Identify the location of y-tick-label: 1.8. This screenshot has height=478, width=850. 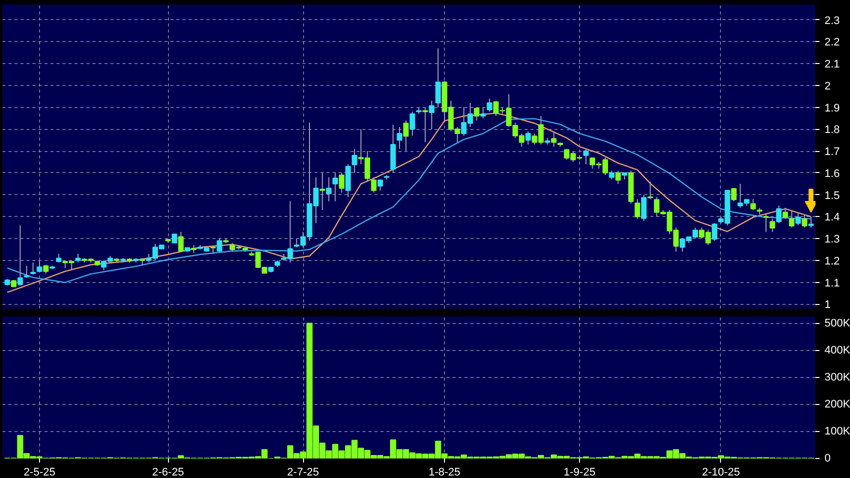
(832, 130).